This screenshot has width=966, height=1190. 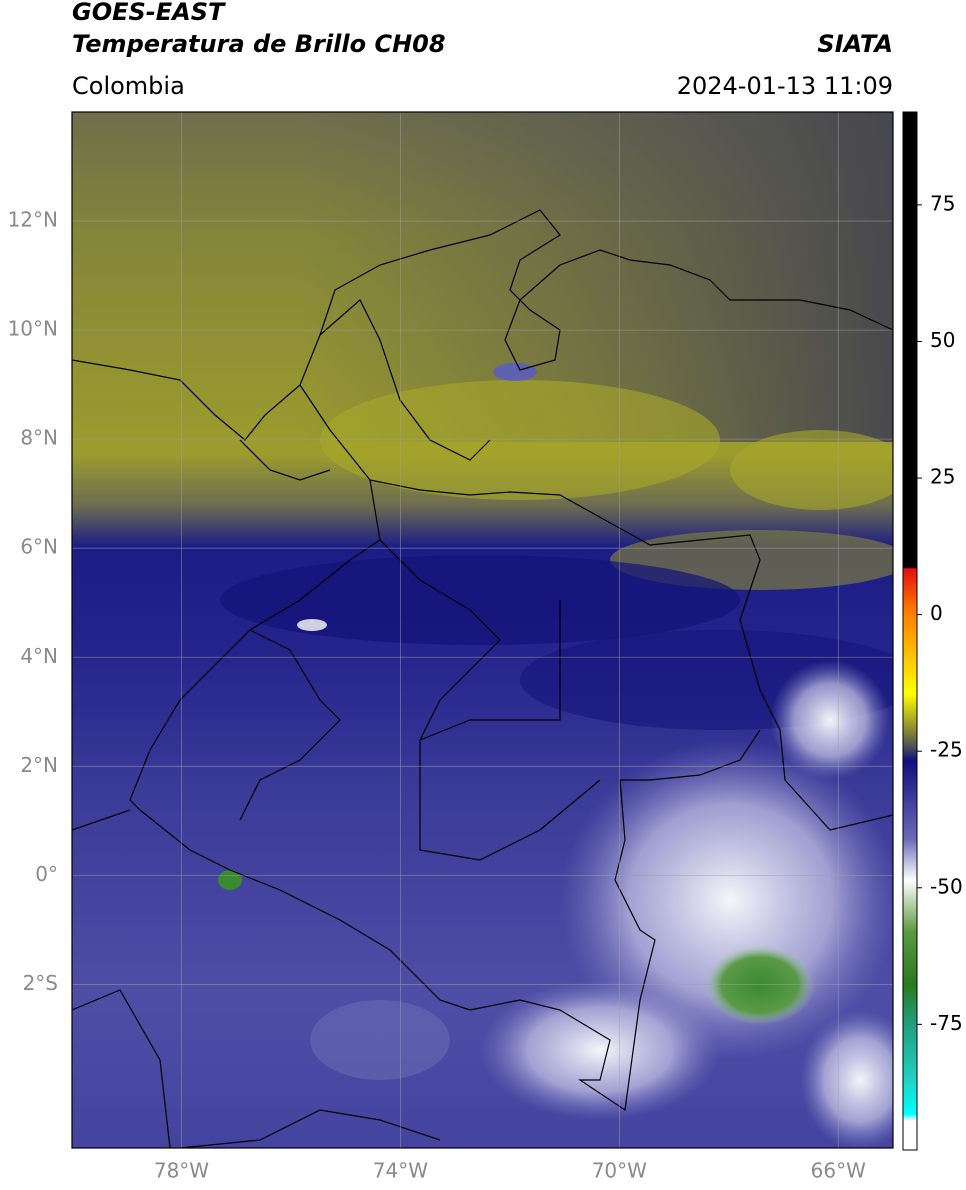 What do you see at coordinates (942, 477) in the screenshot?
I see `colorbar-tick-label: 25` at bounding box center [942, 477].